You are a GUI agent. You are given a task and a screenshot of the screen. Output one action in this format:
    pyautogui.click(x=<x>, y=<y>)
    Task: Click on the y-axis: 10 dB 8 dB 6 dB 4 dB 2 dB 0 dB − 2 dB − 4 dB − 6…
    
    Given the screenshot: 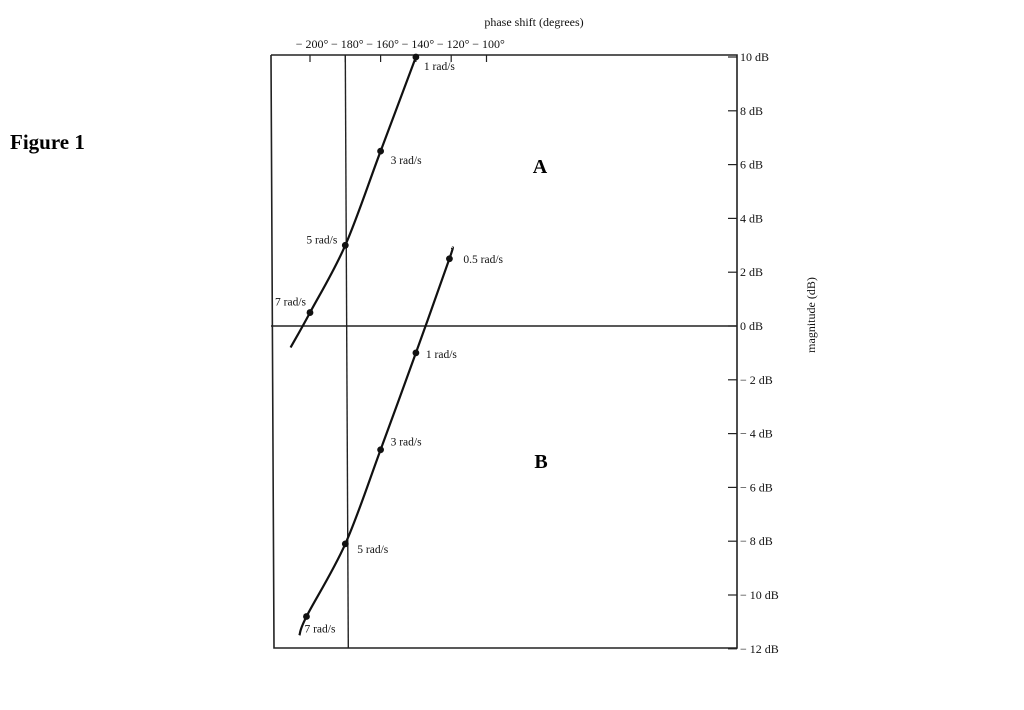 What is the action you would take?
    pyautogui.click(x=753, y=353)
    